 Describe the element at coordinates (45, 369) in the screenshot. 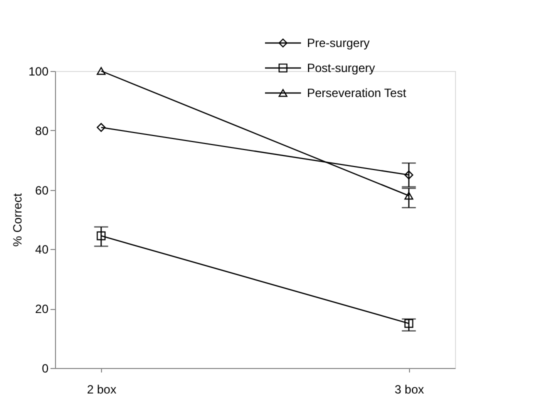

I see `y-tick-label: 0` at that location.